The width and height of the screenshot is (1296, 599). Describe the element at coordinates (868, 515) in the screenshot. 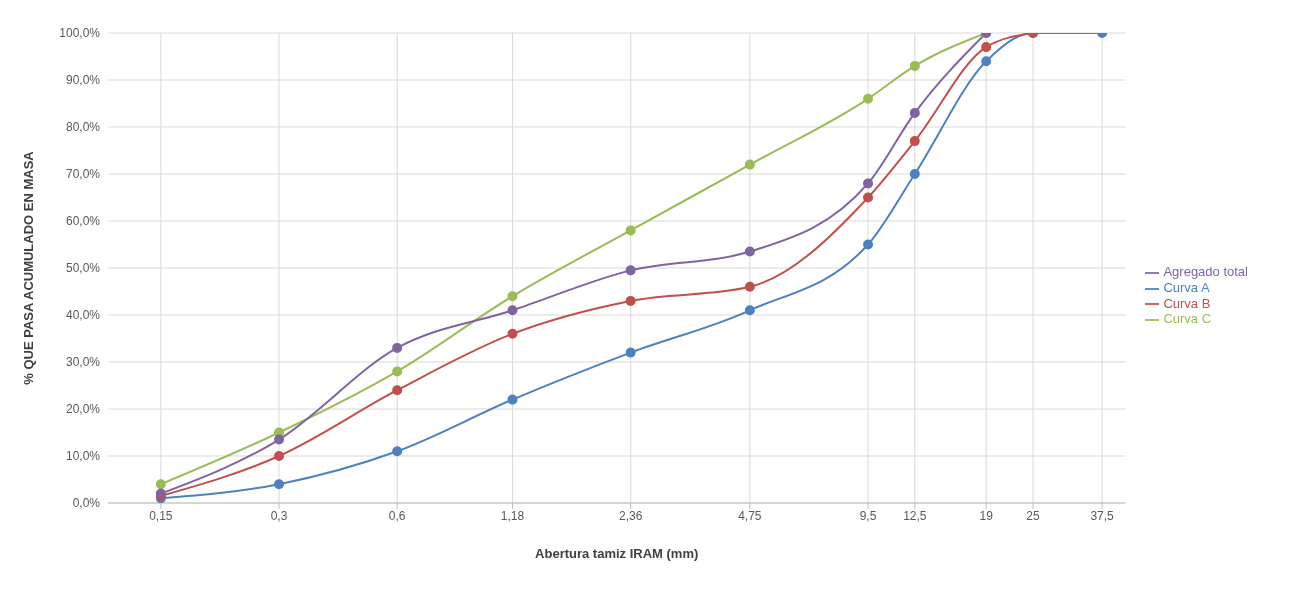

I see `x-tick-label: 9,5` at that location.